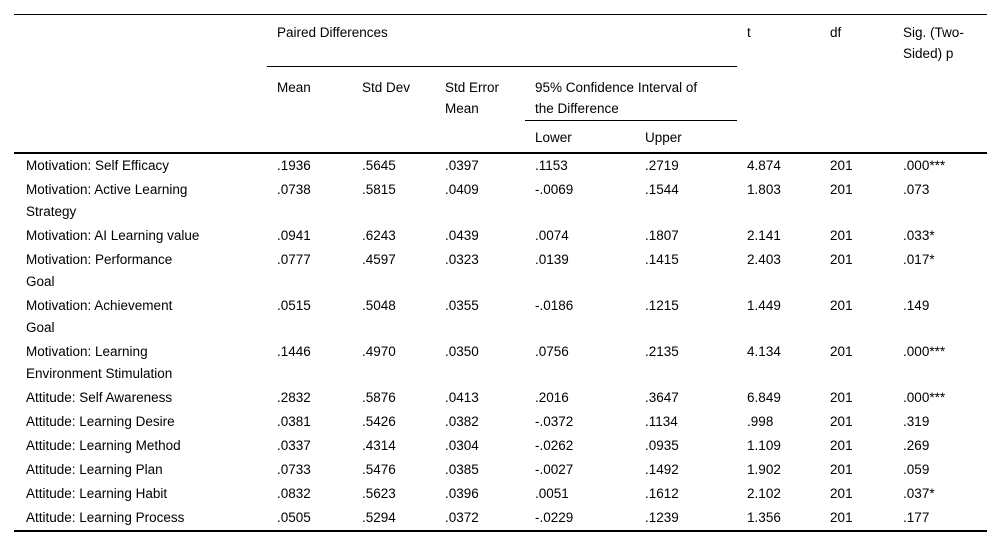 The height and width of the screenshot is (536, 1000). Describe the element at coordinates (379, 493) in the screenshot. I see `cell-std-dev: .5623` at that location.